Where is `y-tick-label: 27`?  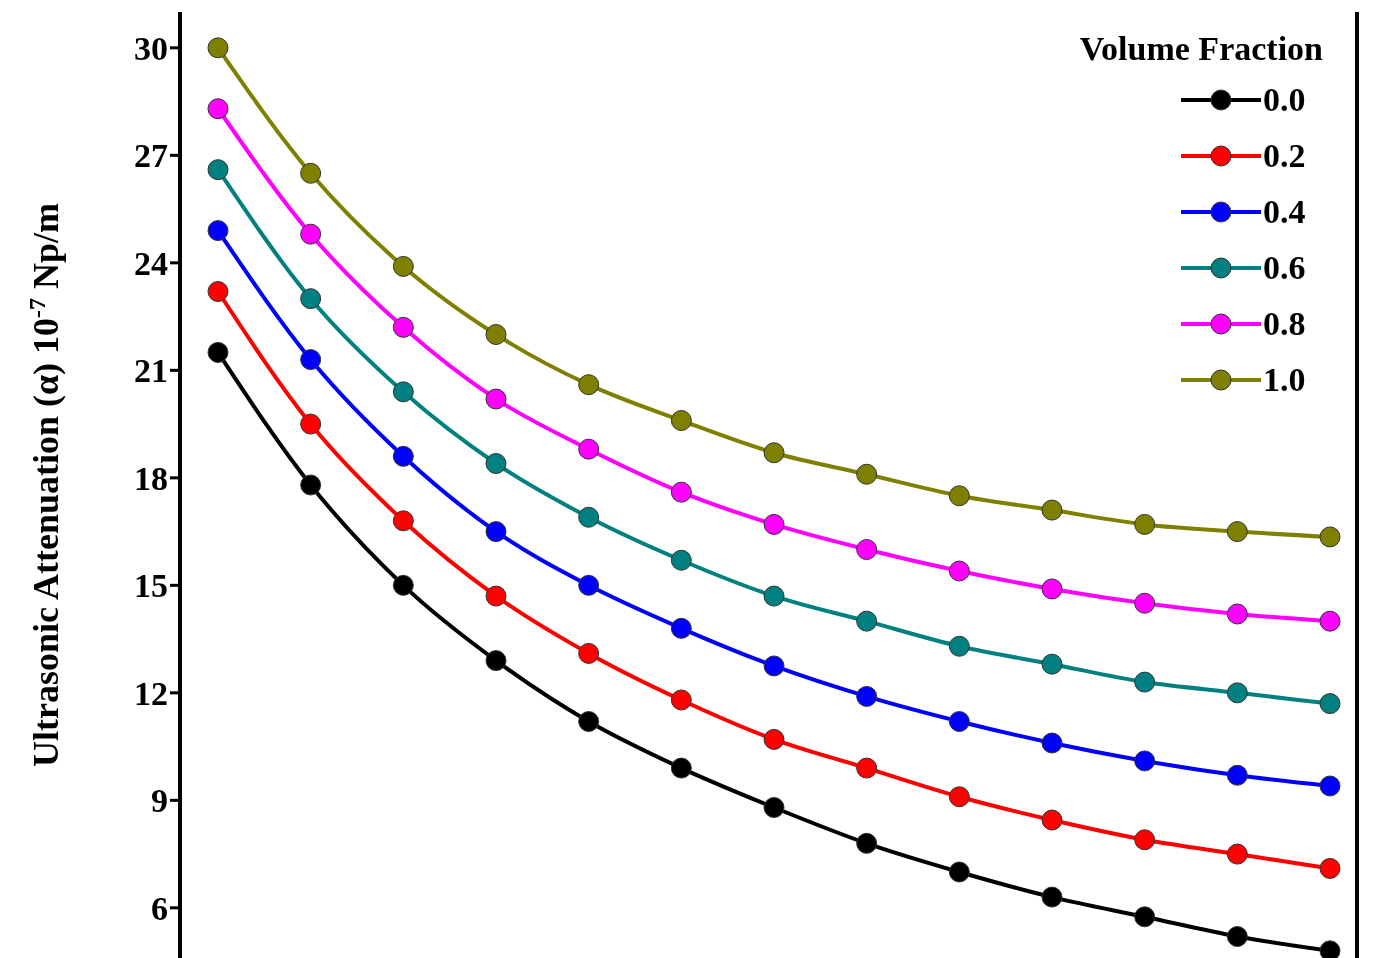
y-tick-label: 27 is located at coordinates (151, 156).